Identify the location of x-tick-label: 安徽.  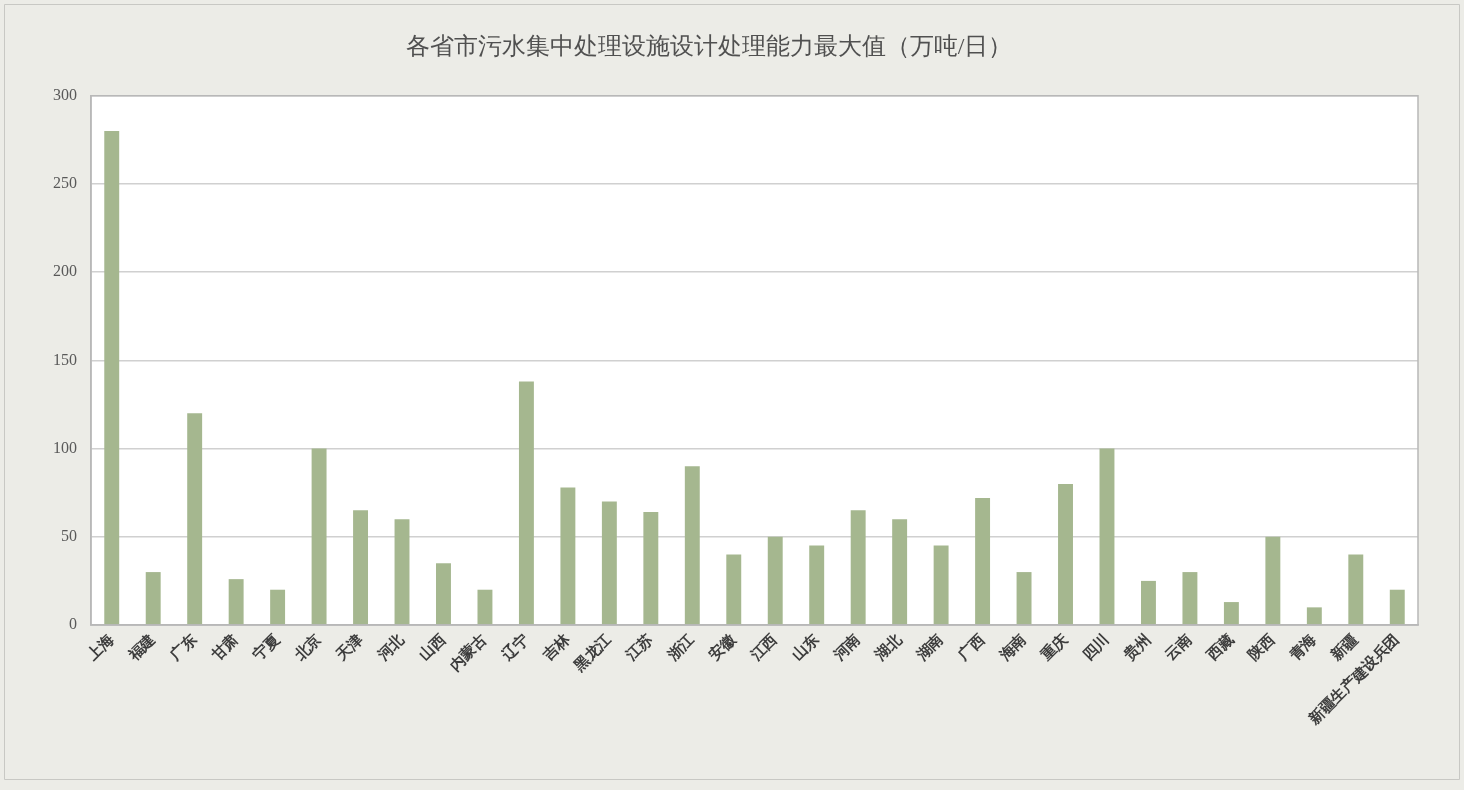
(722, 646).